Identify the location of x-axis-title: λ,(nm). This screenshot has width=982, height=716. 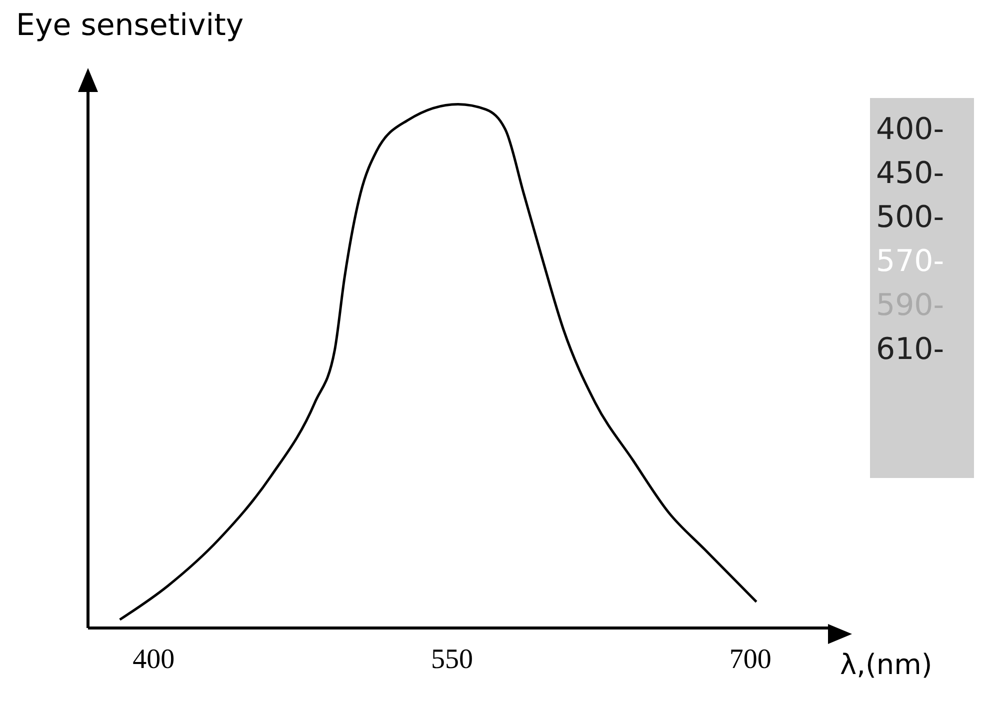
(886, 664).